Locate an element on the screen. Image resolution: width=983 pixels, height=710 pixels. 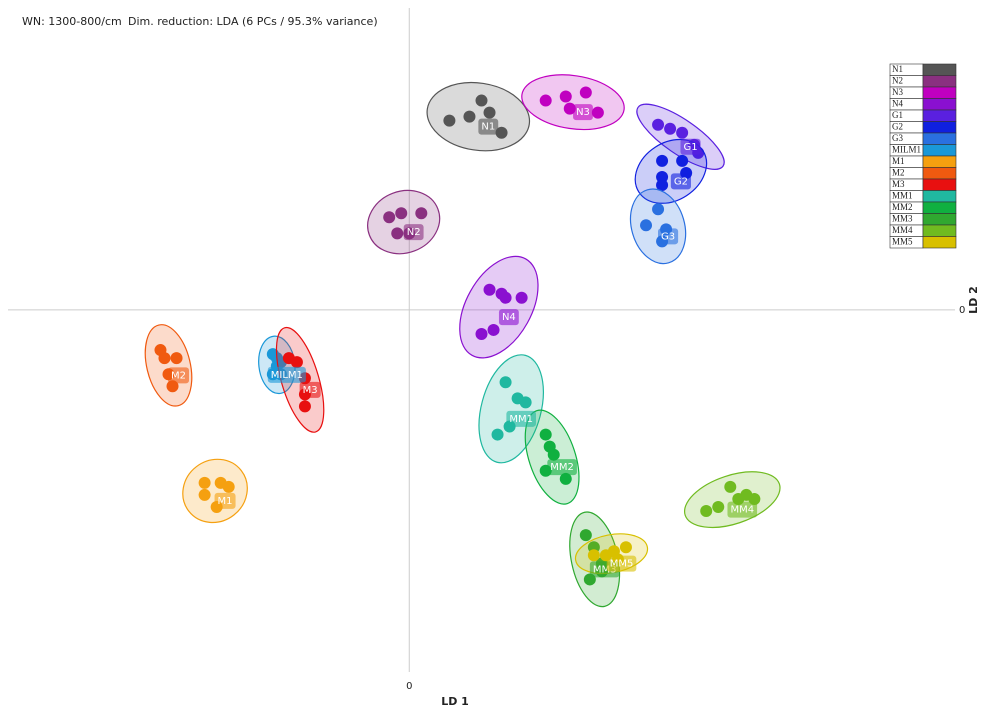
legend-label: M2 is located at coordinates (898, 173).